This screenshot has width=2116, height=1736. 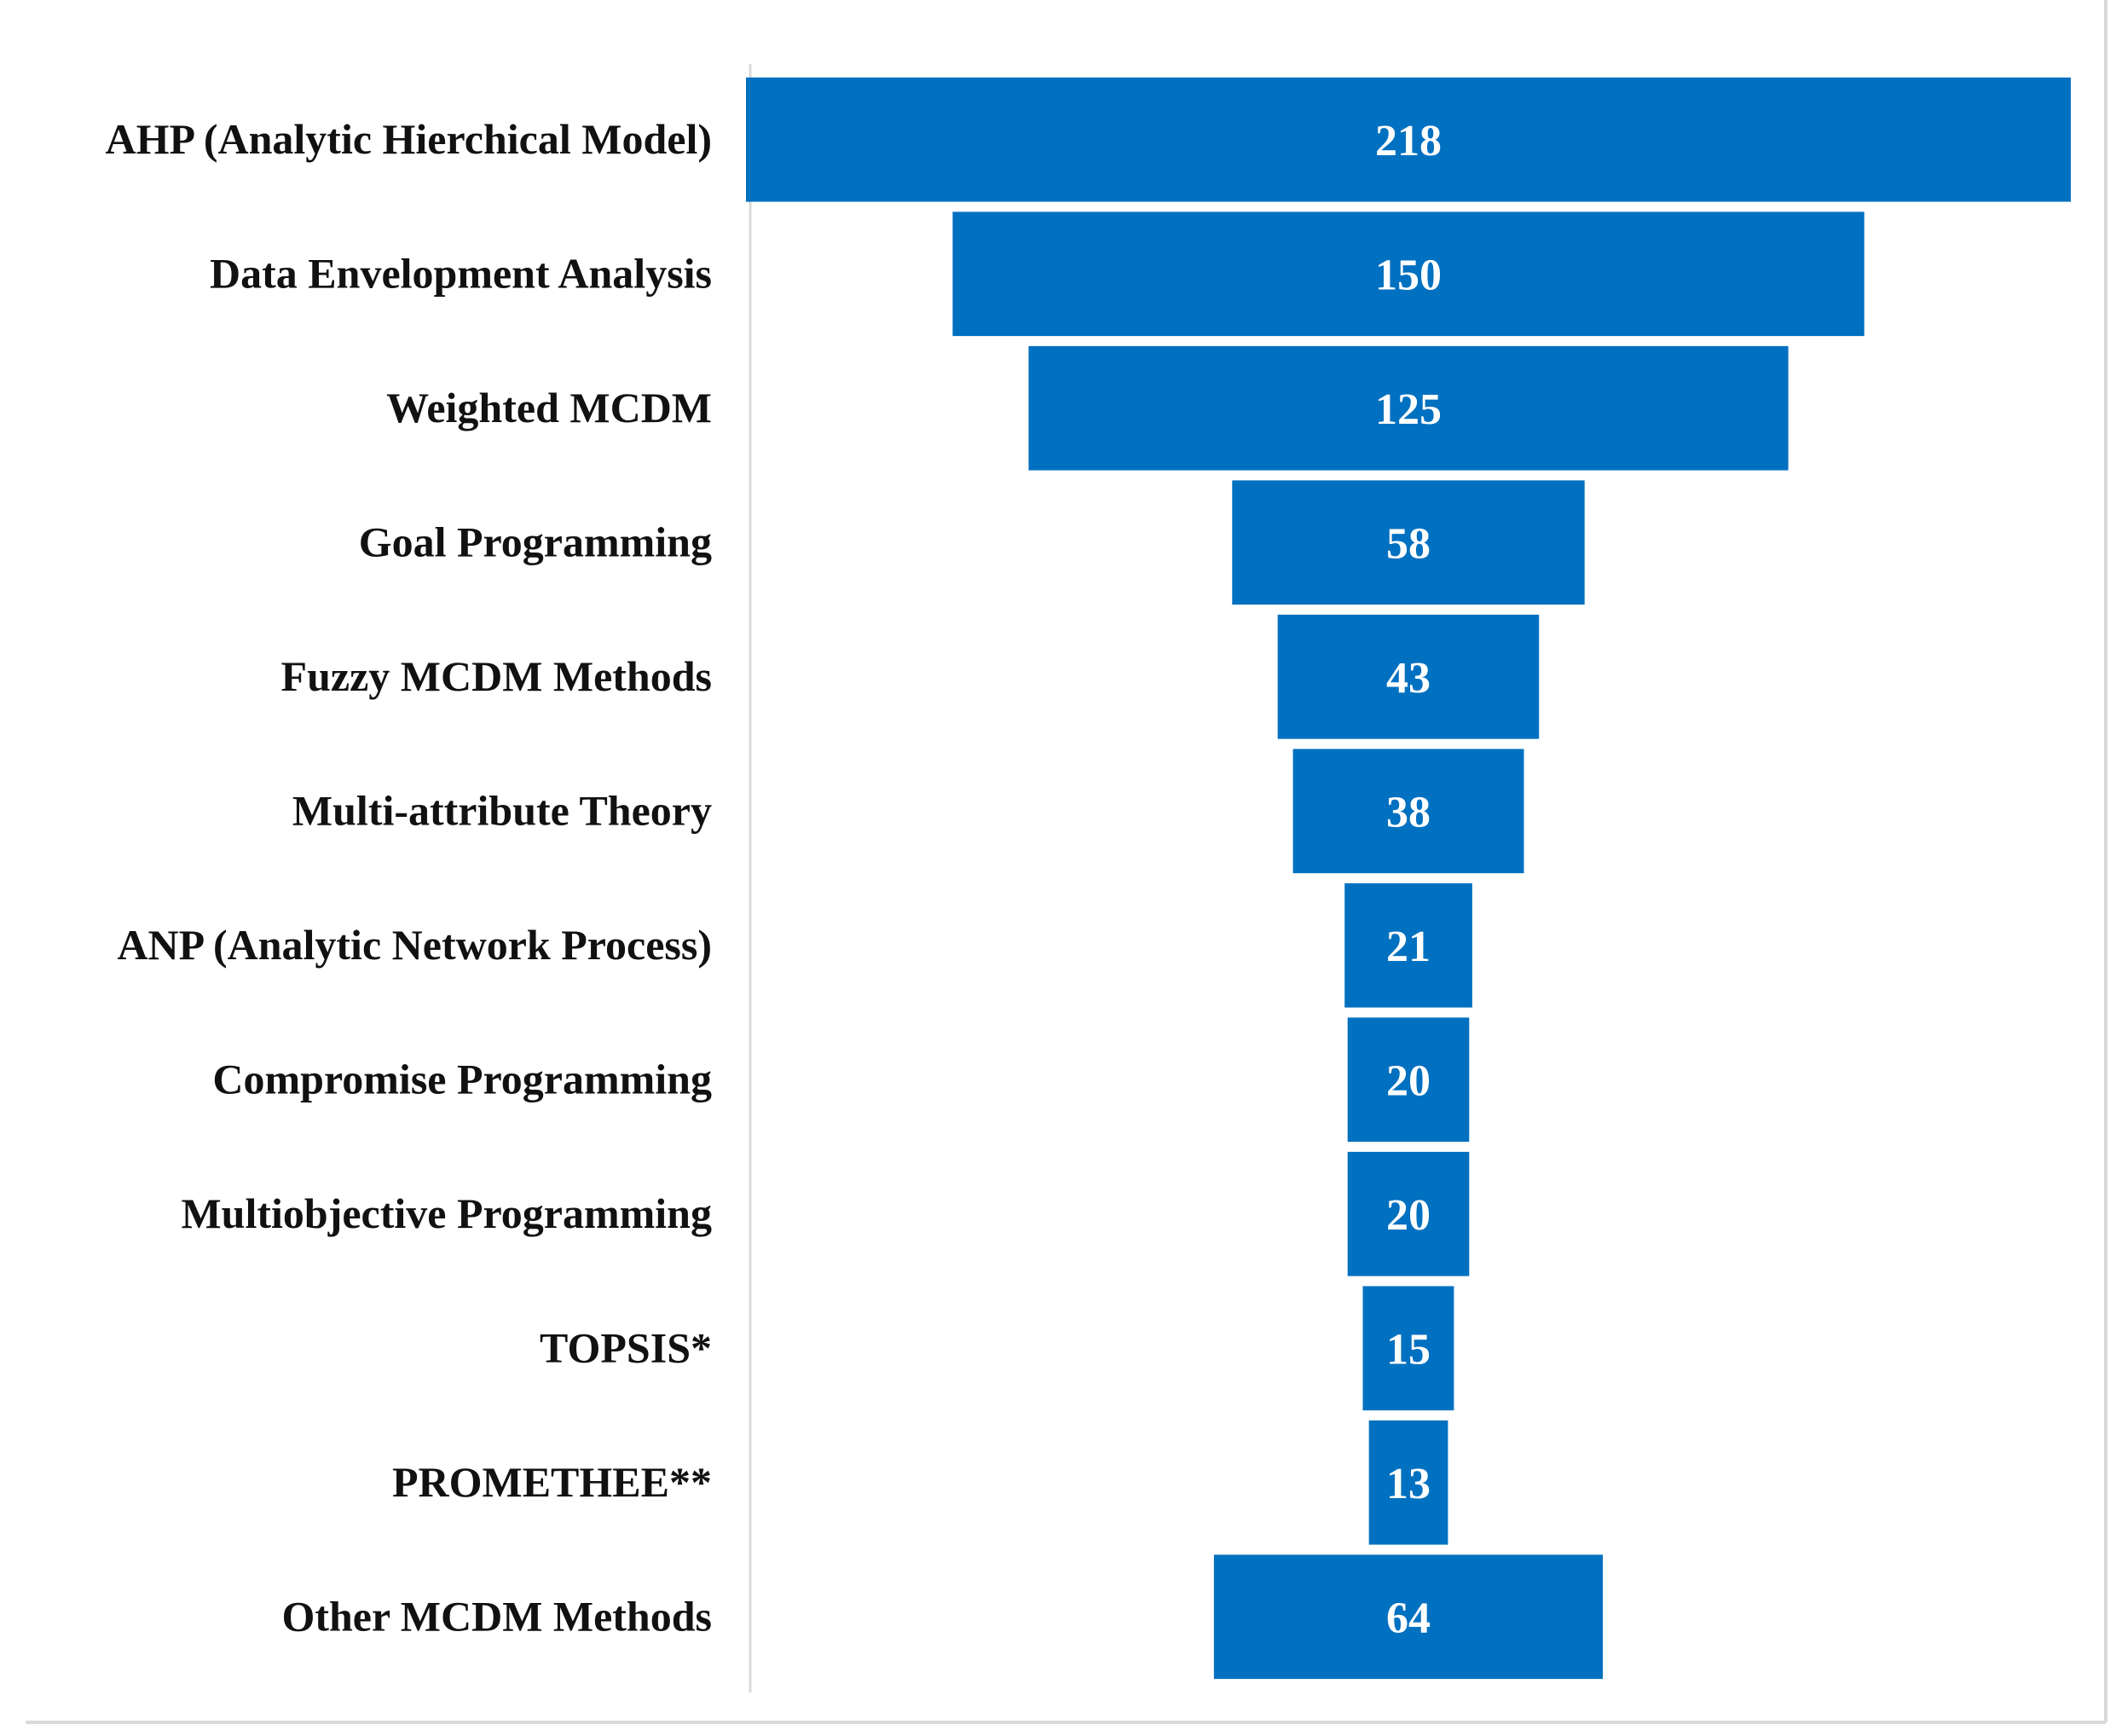 I want to click on bar-value-label: 13, so click(x=1408, y=1484).